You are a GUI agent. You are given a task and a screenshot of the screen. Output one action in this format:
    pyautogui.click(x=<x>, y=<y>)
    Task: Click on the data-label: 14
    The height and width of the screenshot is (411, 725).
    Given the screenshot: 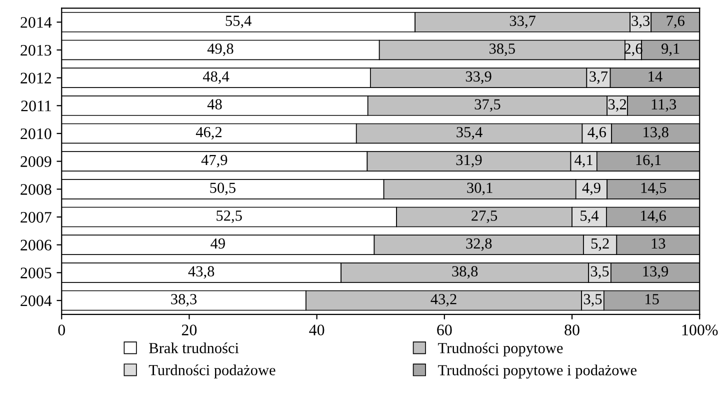 What is the action you would take?
    pyautogui.click(x=655, y=76)
    